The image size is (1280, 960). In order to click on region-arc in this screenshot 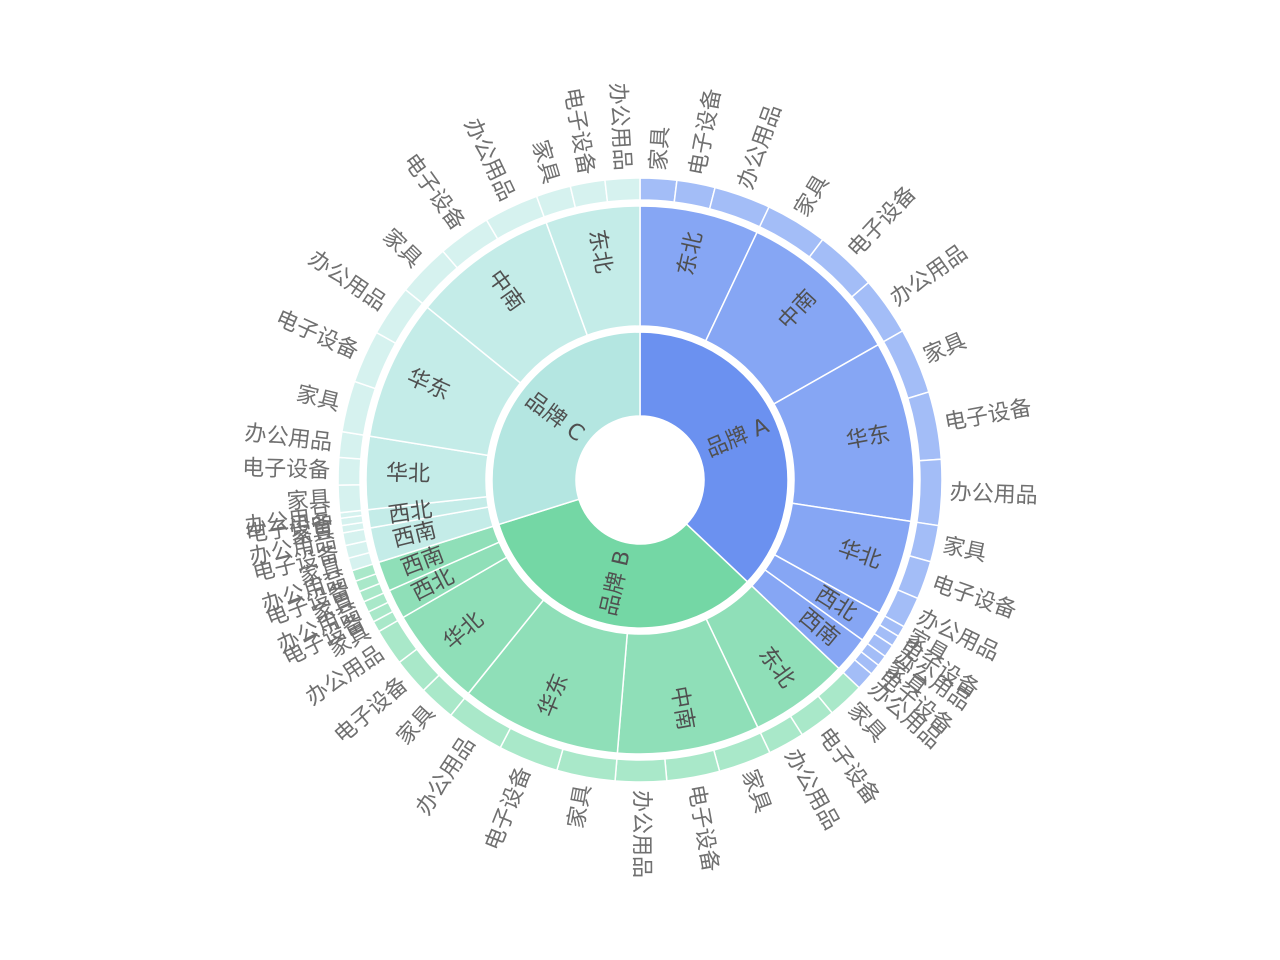, I will do `click(593, 271)`.